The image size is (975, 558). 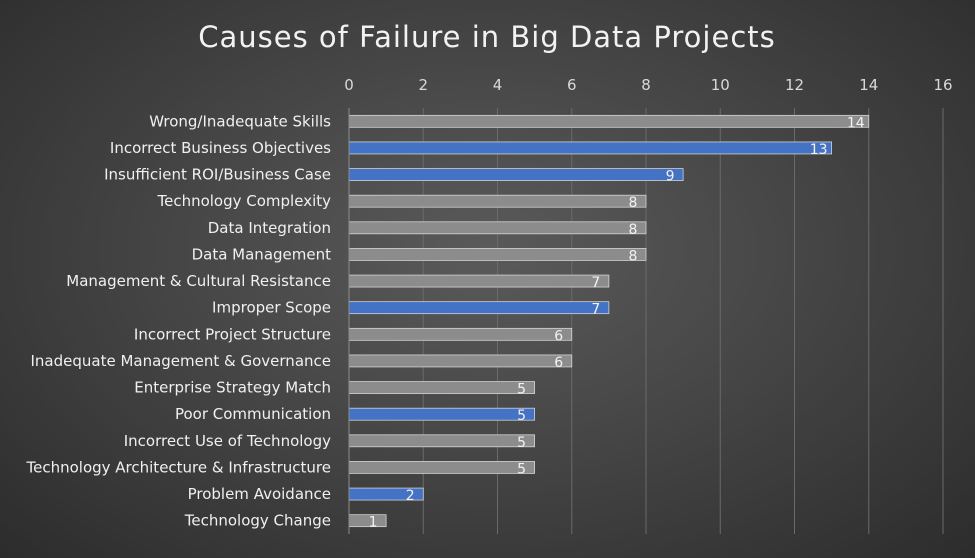 I want to click on x-tick-label-8: 8, so click(x=646, y=85).